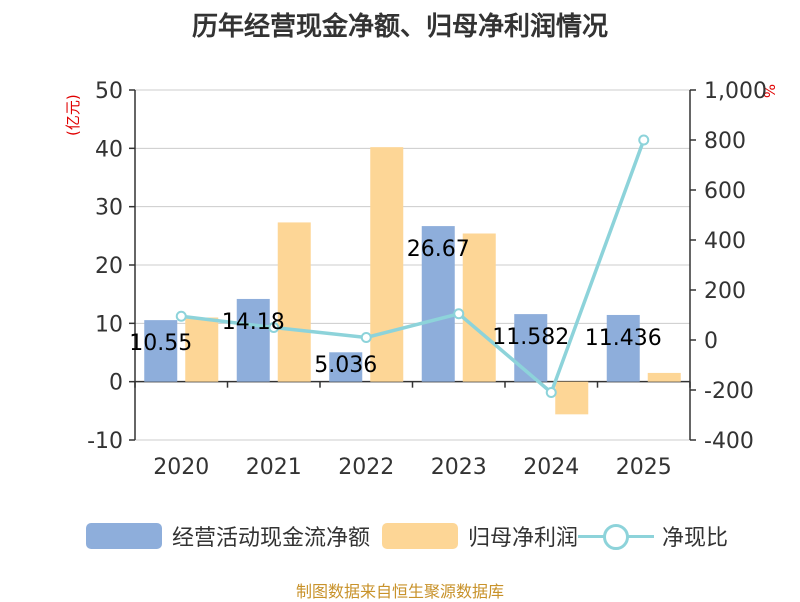 This screenshot has width=800, height=602. I want to click on bar-value-label: 14.18, so click(253, 322).